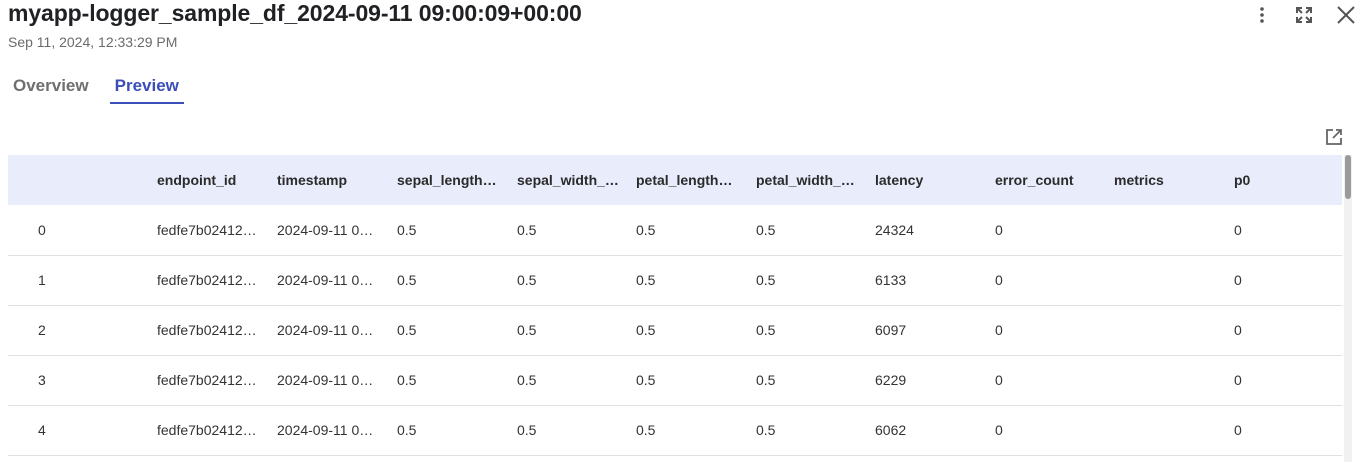  I want to click on tab-bar: Overview Preview, so click(104, 89).